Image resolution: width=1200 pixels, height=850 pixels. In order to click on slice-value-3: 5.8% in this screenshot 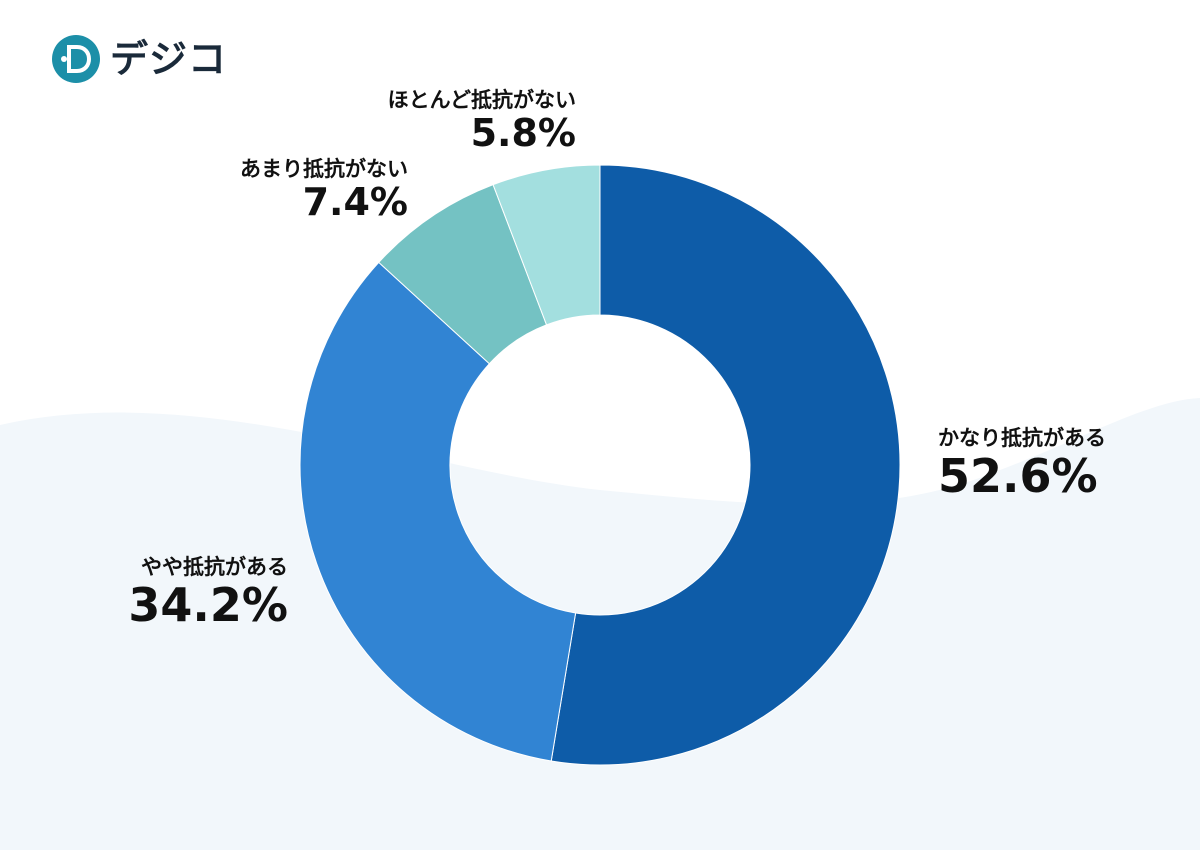, I will do `click(523, 133)`.